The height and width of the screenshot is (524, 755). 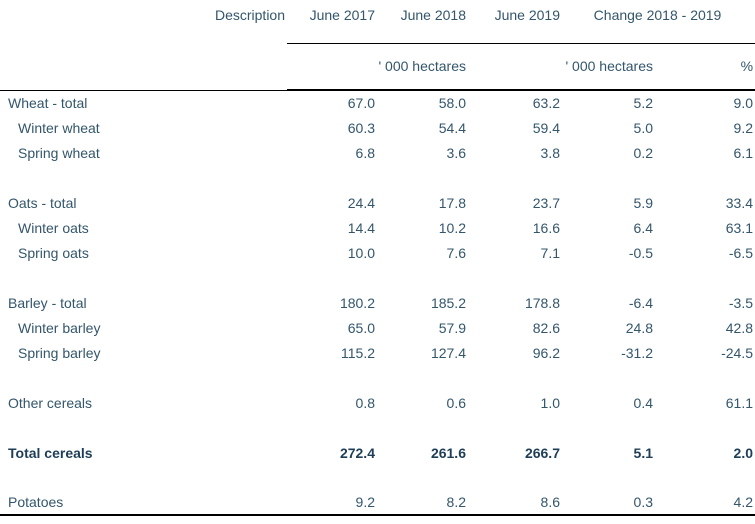 What do you see at coordinates (452, 127) in the screenshot?
I see `cell-june-2018: 54.4` at bounding box center [452, 127].